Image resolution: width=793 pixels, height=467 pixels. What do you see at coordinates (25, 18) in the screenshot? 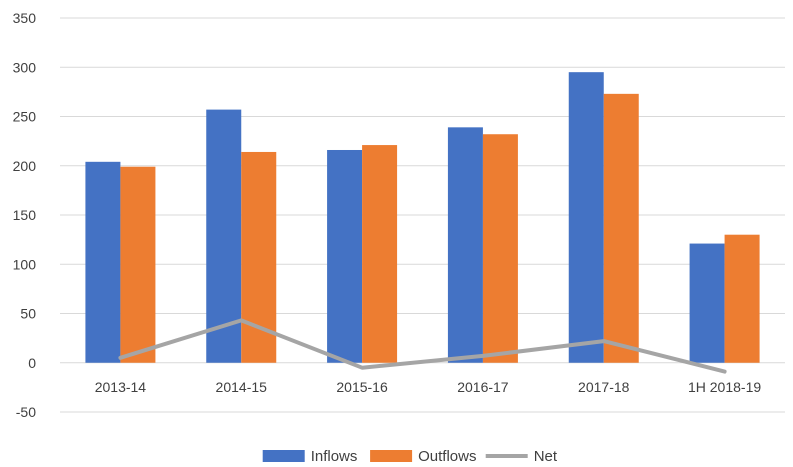
I see `y-tick-label: 350` at bounding box center [25, 18].